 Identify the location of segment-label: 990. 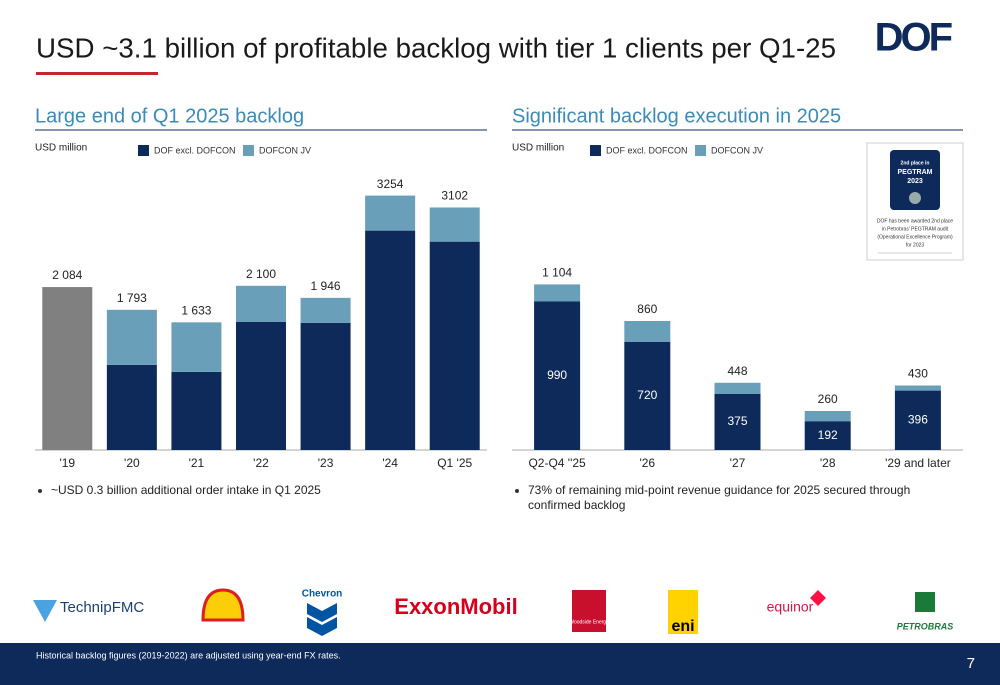
(557, 375).